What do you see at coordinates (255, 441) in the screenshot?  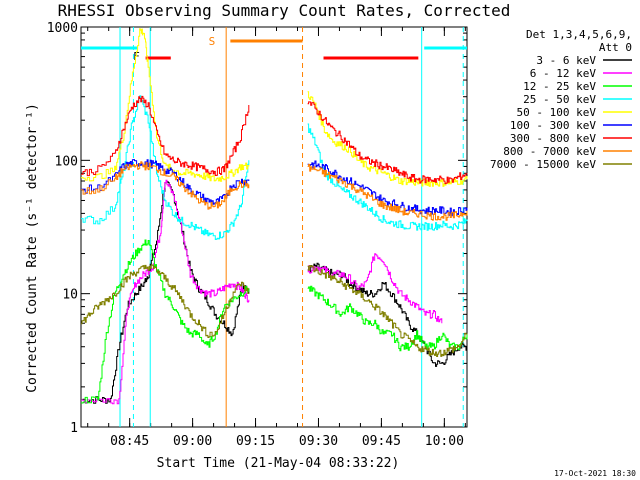 I see `x-tick-label: 09:15` at bounding box center [255, 441].